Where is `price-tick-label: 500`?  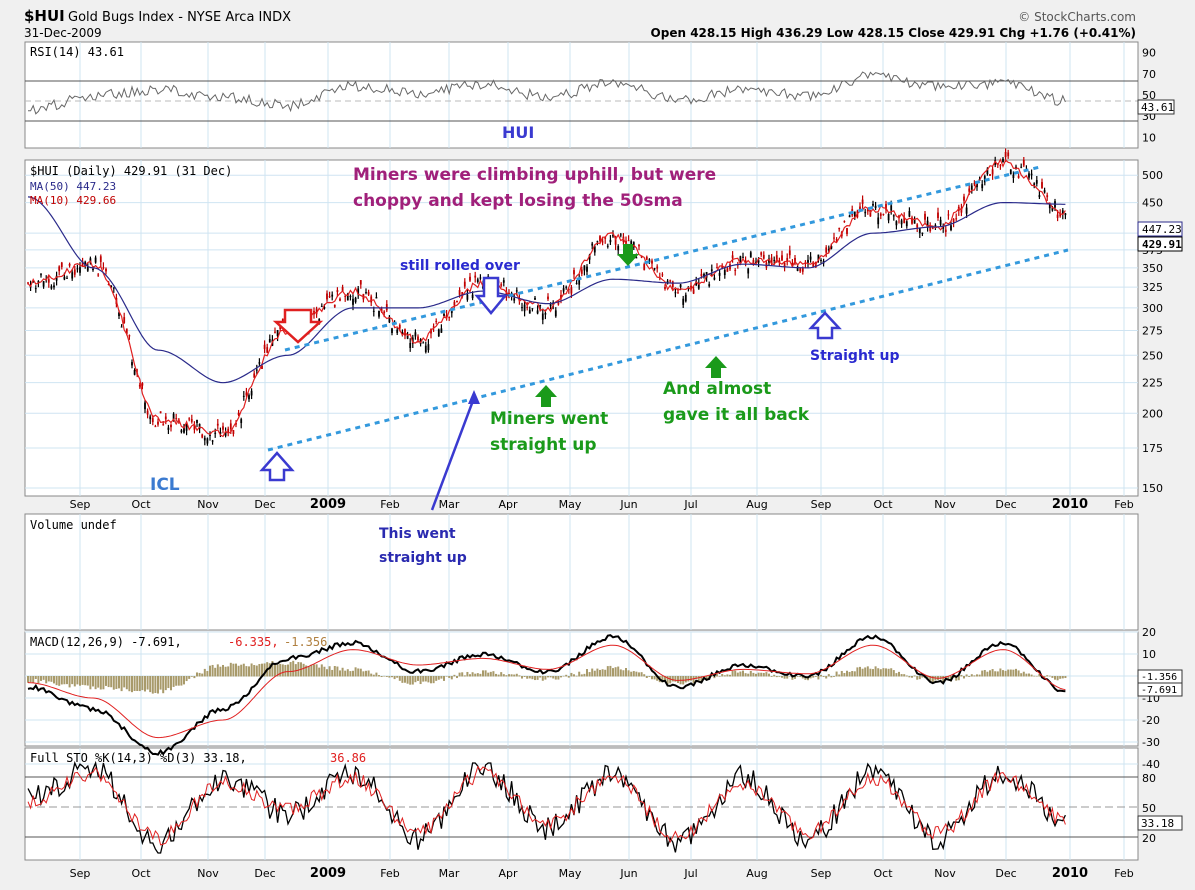 price-tick-label: 500 is located at coordinates (1152, 175).